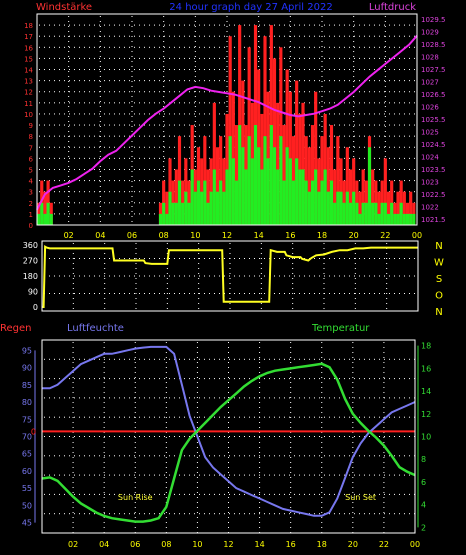  Describe the element at coordinates (354, 235) in the screenshot. I see `hour-label: 20` at that location.